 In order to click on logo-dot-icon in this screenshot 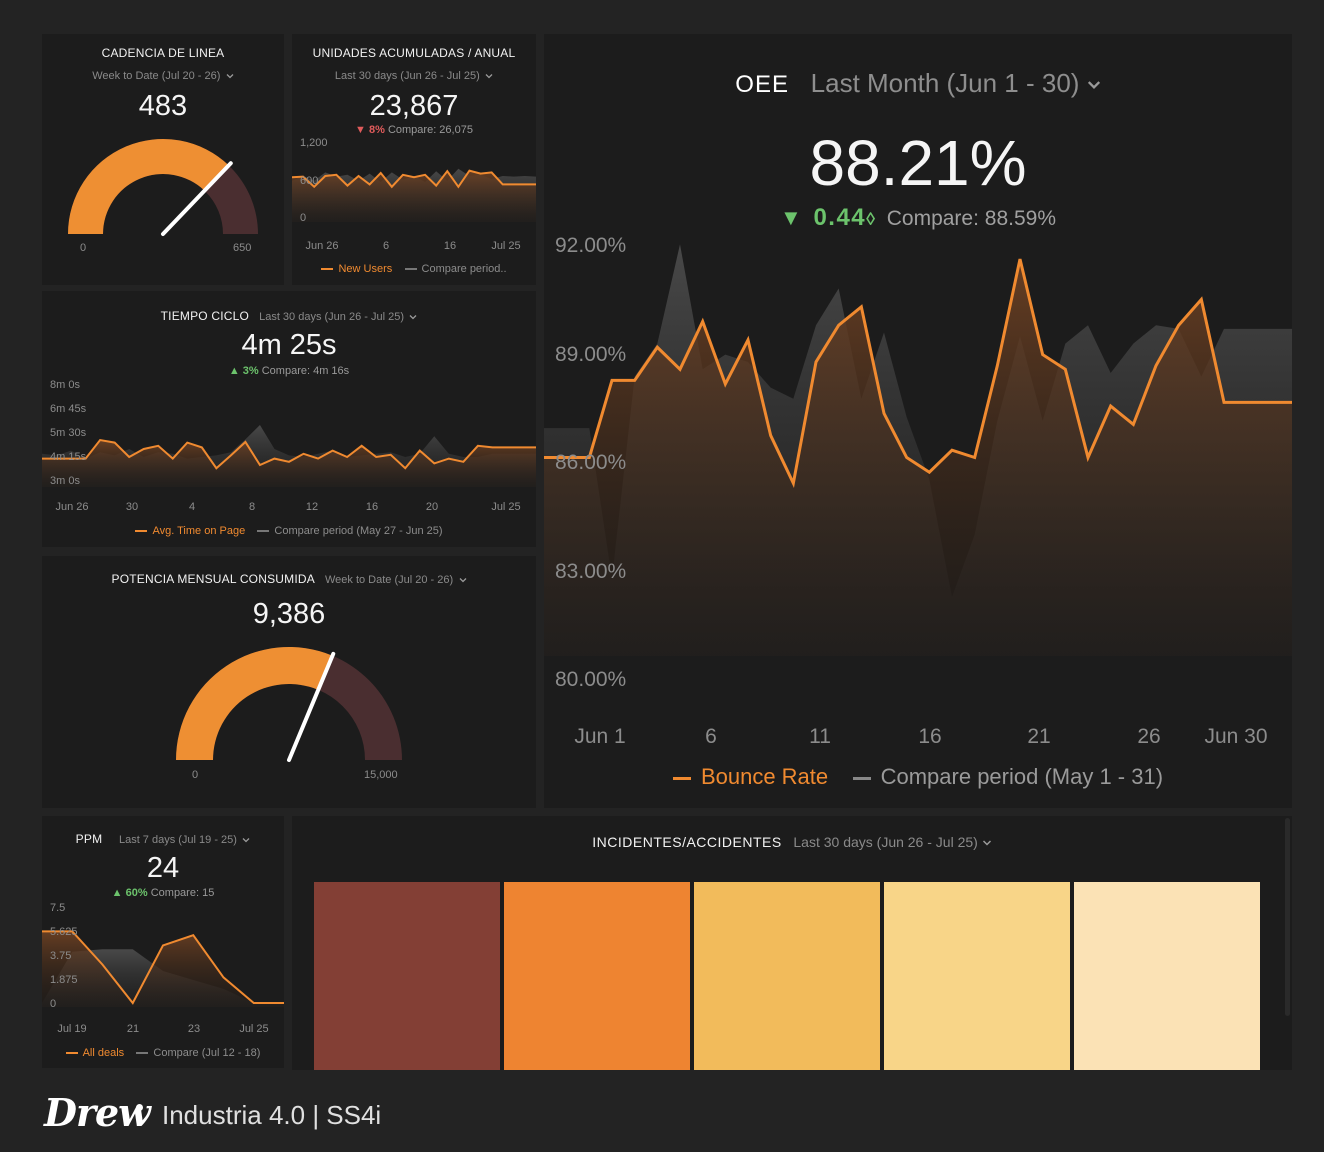, I will do `click(139, 1107)`.